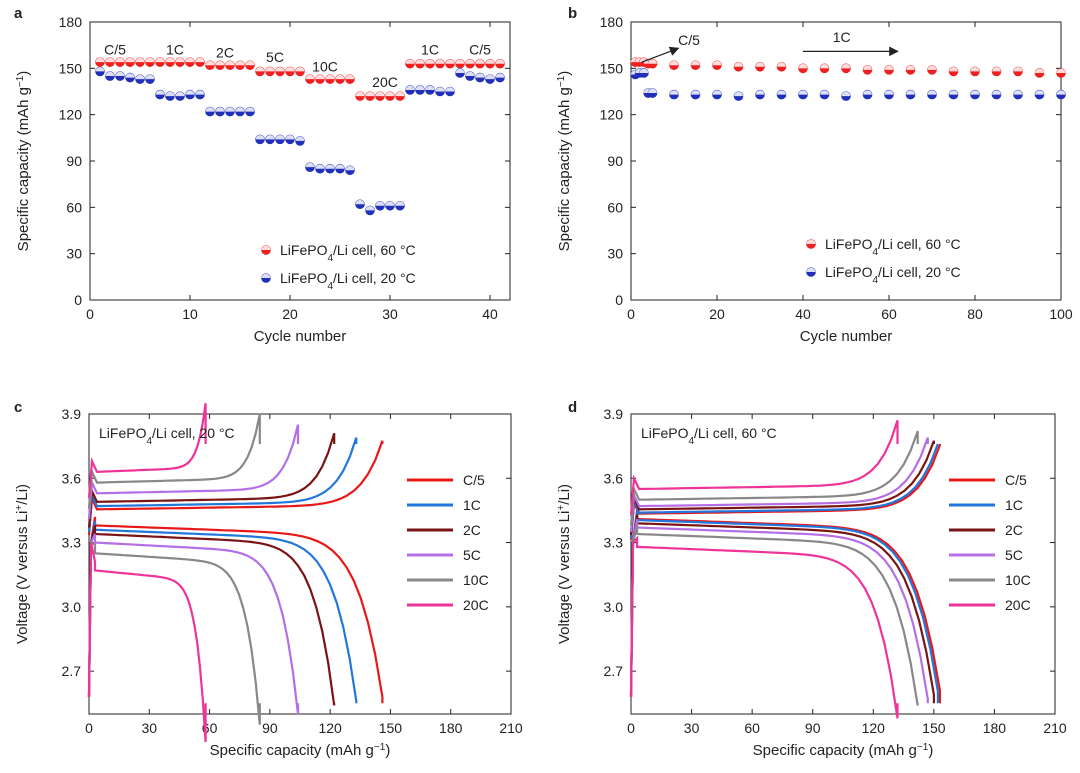 The image size is (1080, 773). What do you see at coordinates (995, 728) in the screenshot?
I see `x-tick-label: 180` at bounding box center [995, 728].